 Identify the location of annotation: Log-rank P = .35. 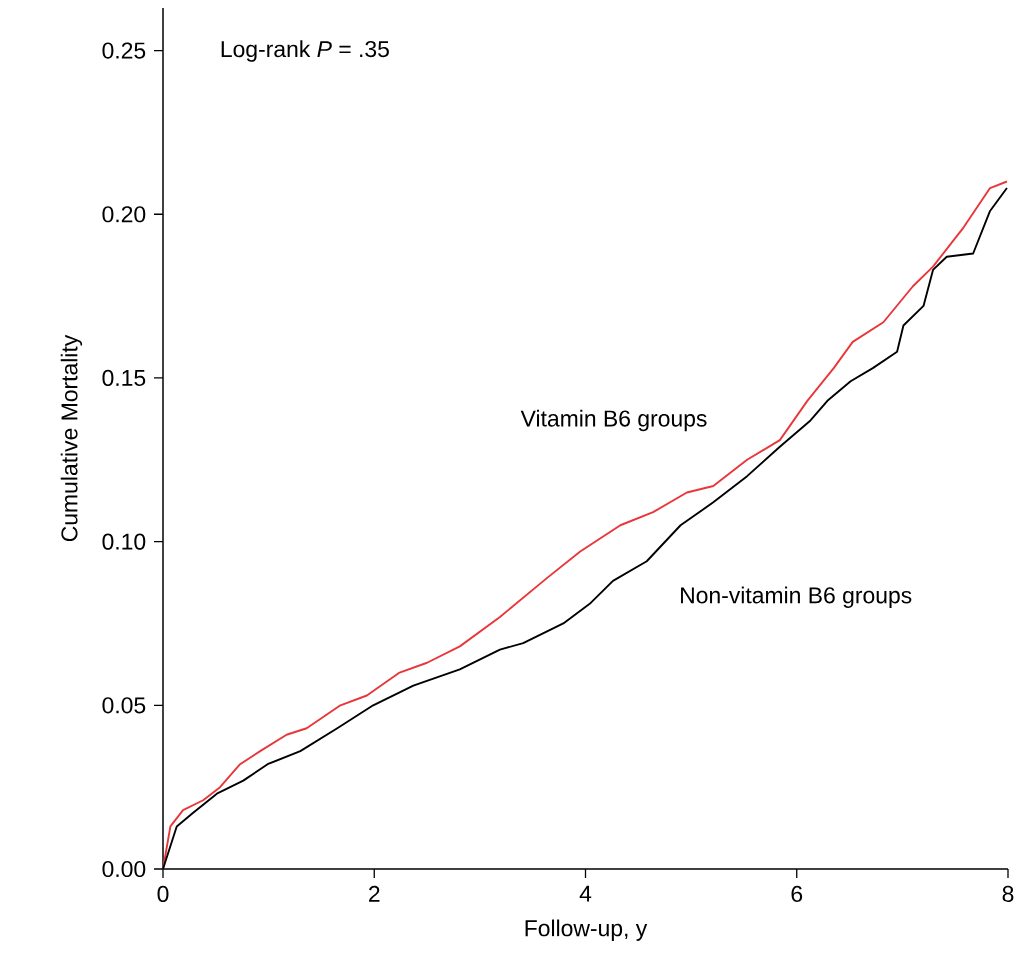
(305, 51).